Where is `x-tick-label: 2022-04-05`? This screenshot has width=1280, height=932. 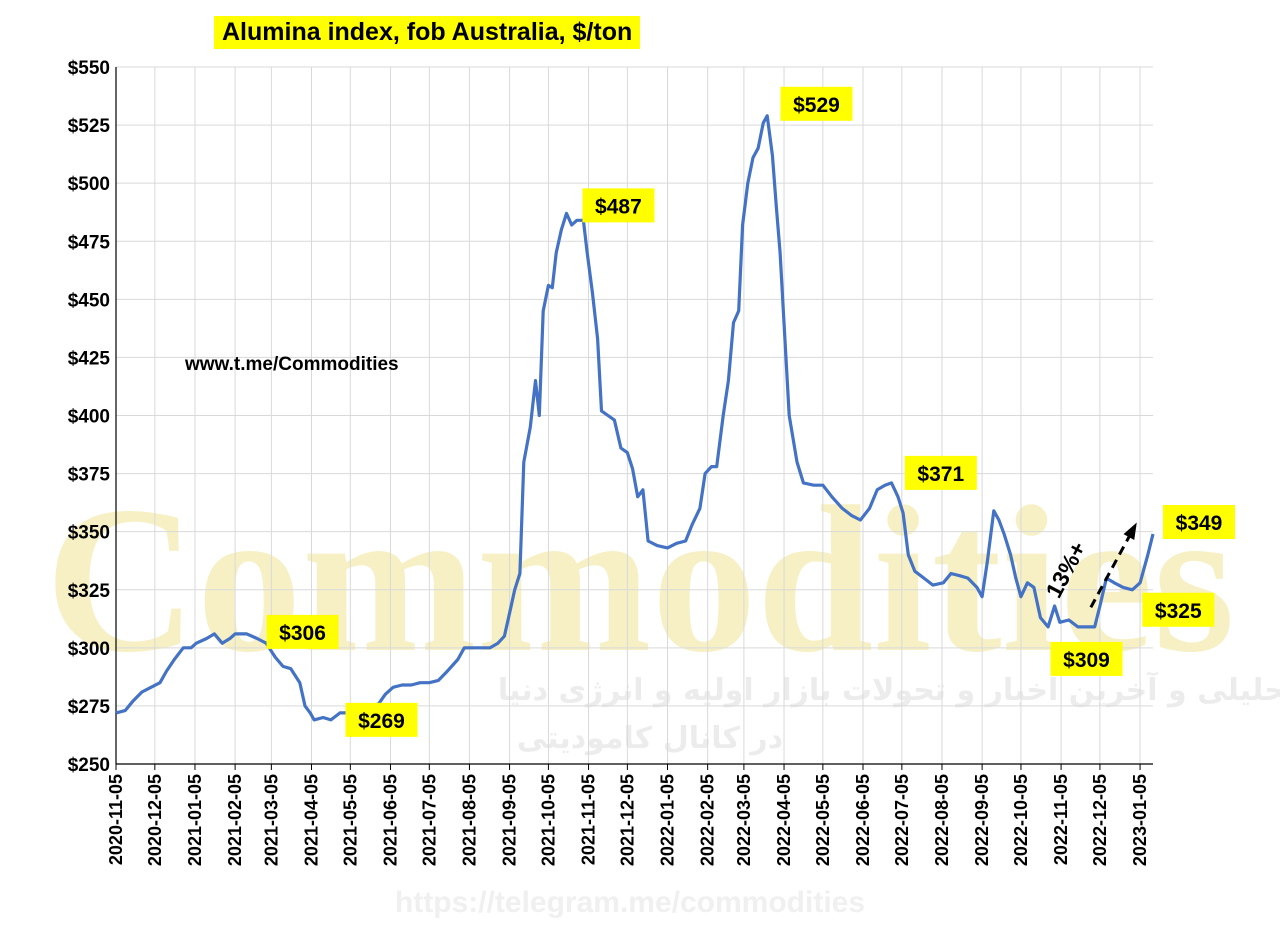
x-tick-label: 2022-04-05 is located at coordinates (784, 820).